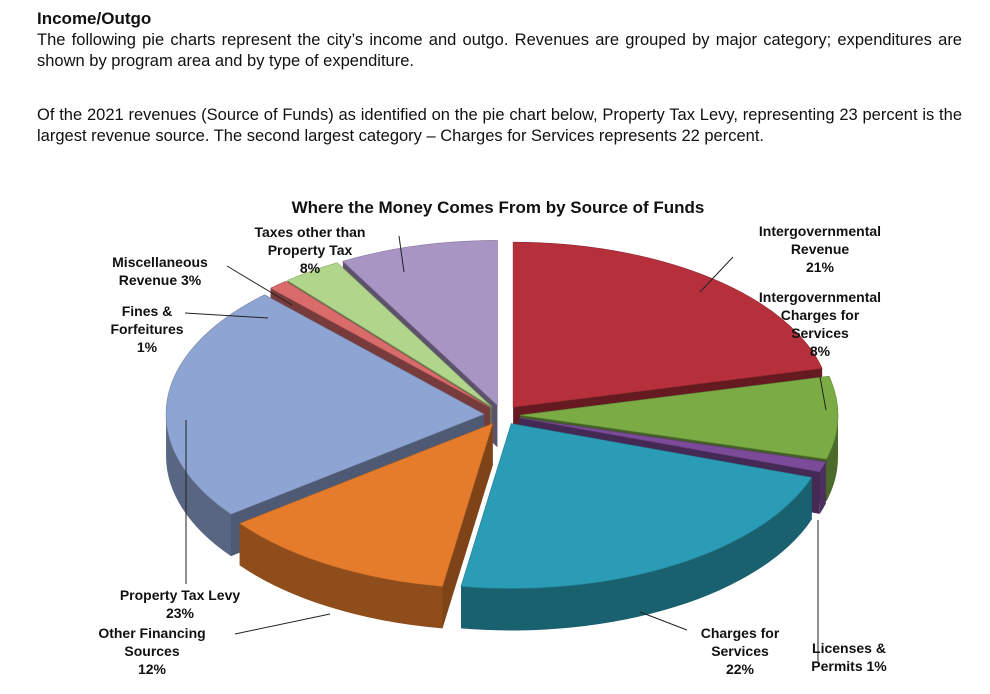 The image size is (990, 694). What do you see at coordinates (259, 285) in the screenshot?
I see `leader-line-miscellaneous-revenue` at bounding box center [259, 285].